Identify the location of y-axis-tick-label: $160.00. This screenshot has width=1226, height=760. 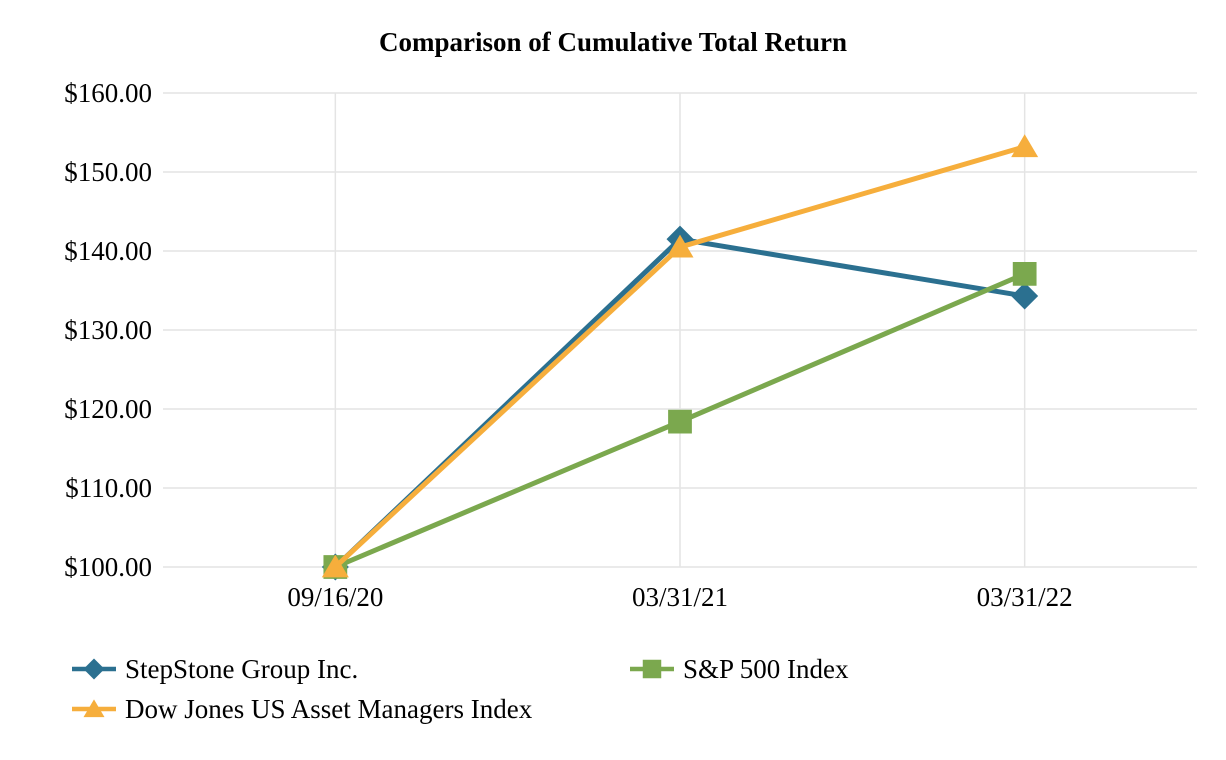
(108, 93).